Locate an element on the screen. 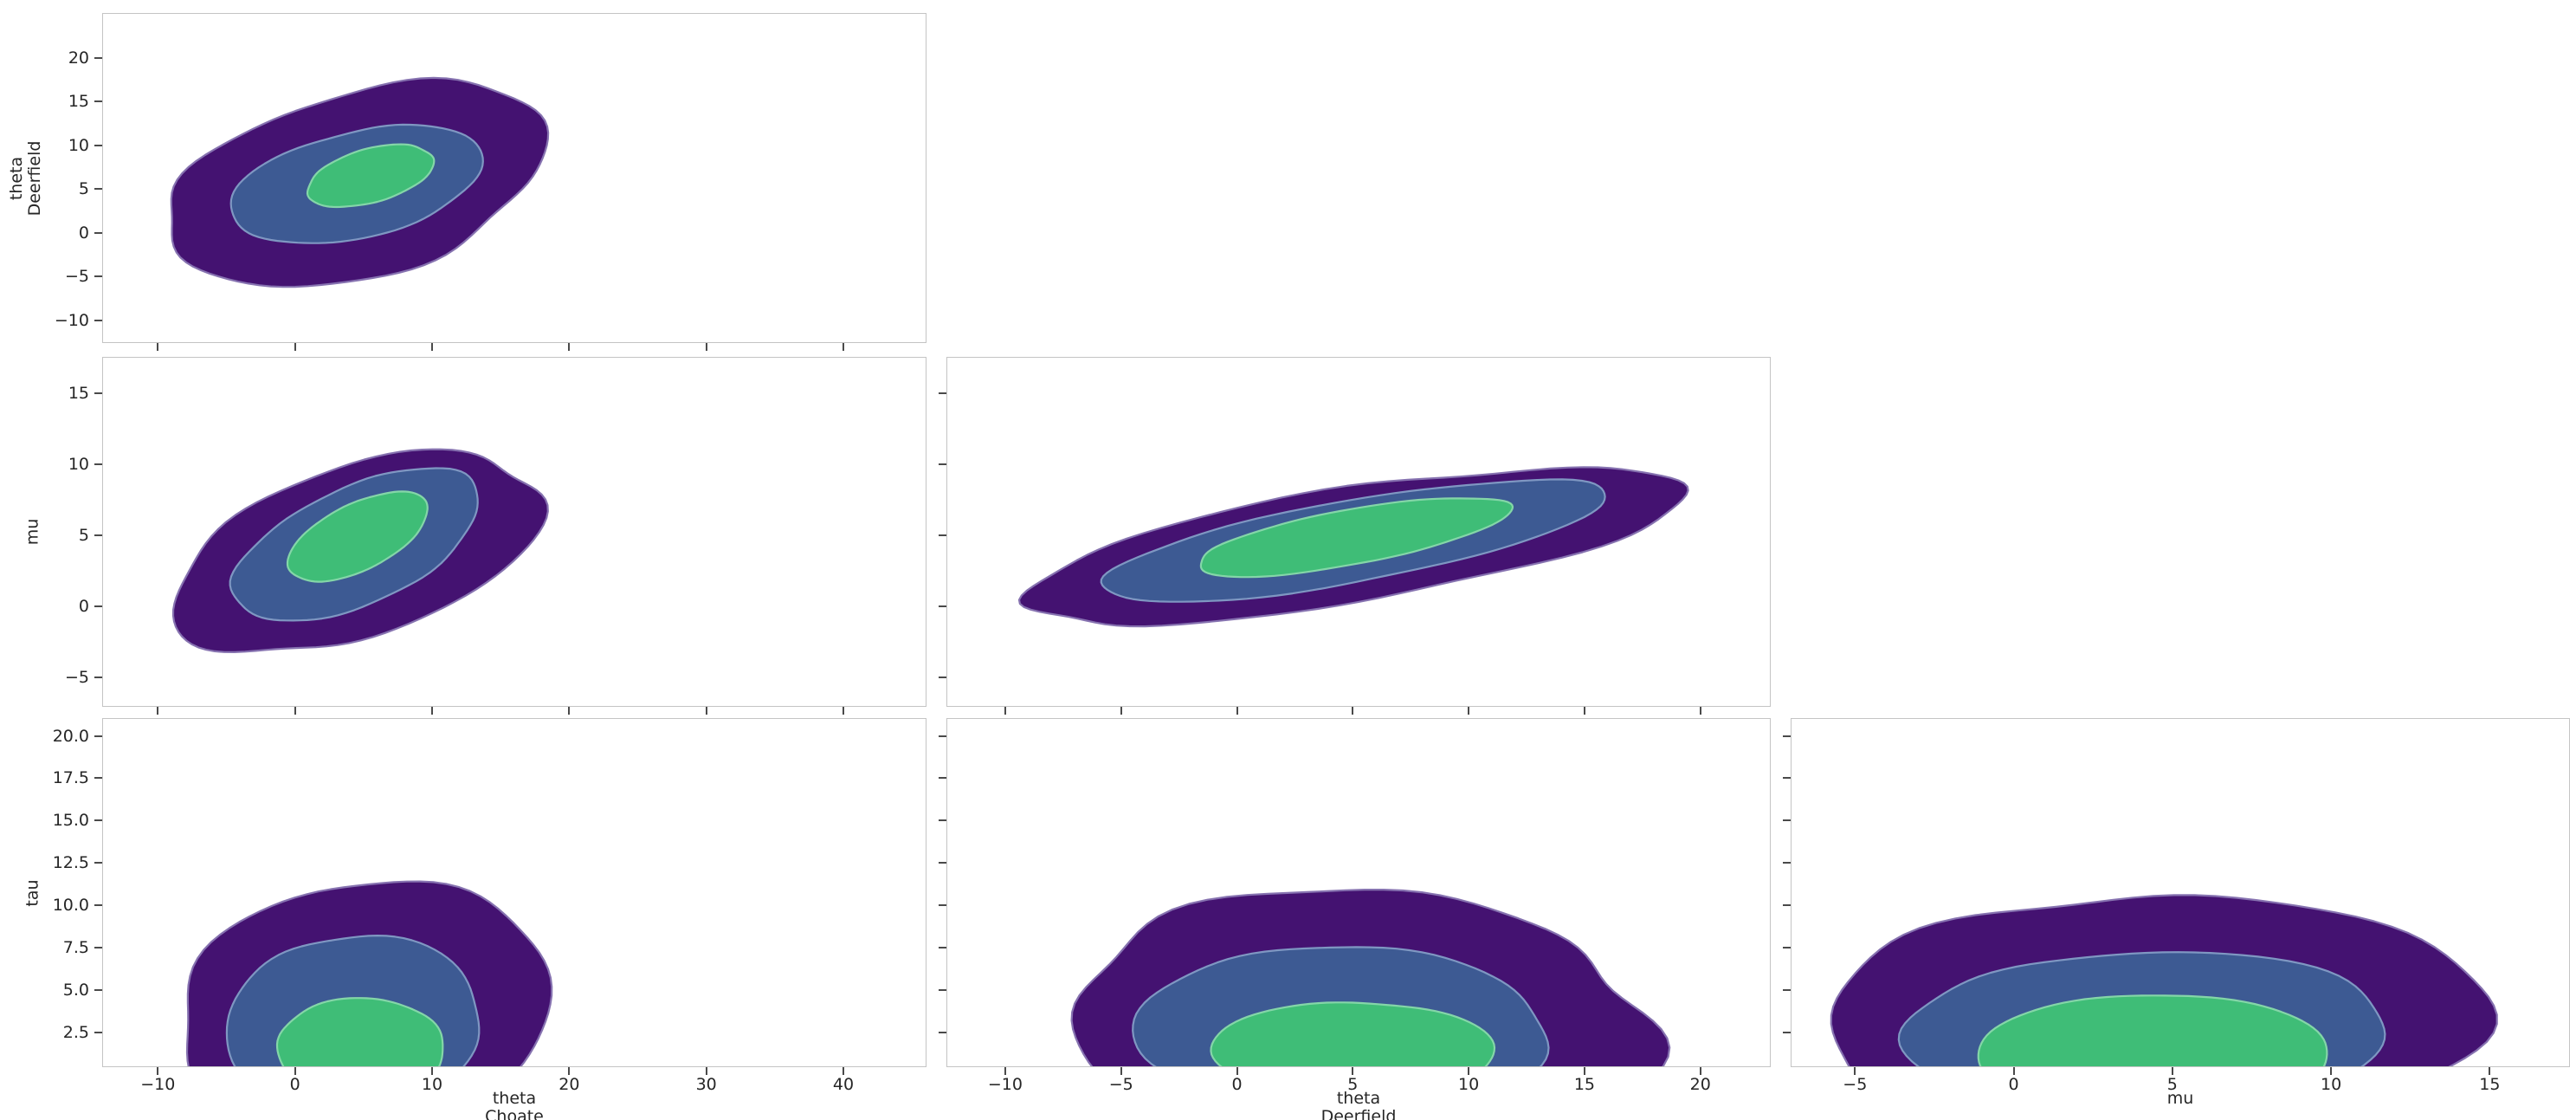 Image resolution: width=2576 pixels, height=1120 pixels. subplot-mu-vs-theta-choate is located at coordinates (514, 532).